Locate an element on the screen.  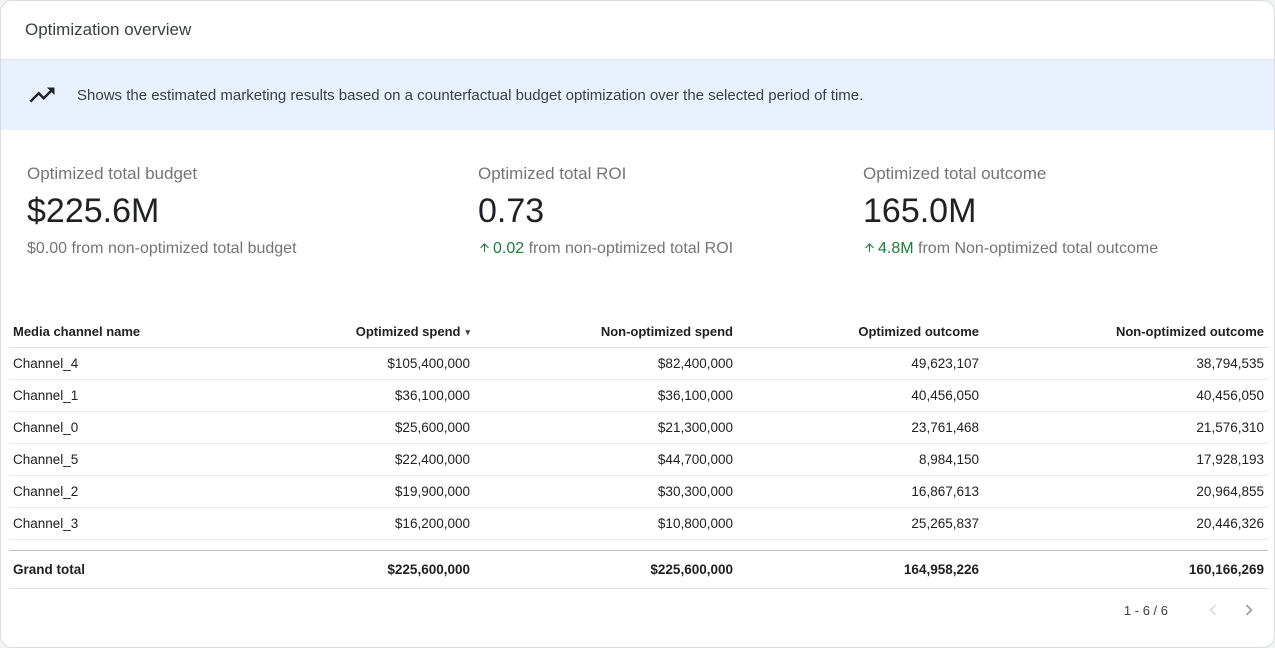
grand-total-non-optimized-outcome: 160,166,269 is located at coordinates (1125, 569).